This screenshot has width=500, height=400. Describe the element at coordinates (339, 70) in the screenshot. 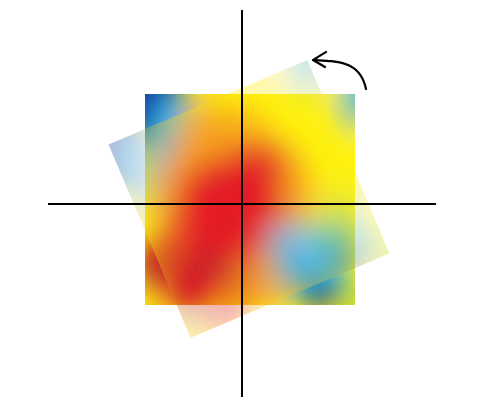

I see `curved-arrow-icon` at that location.